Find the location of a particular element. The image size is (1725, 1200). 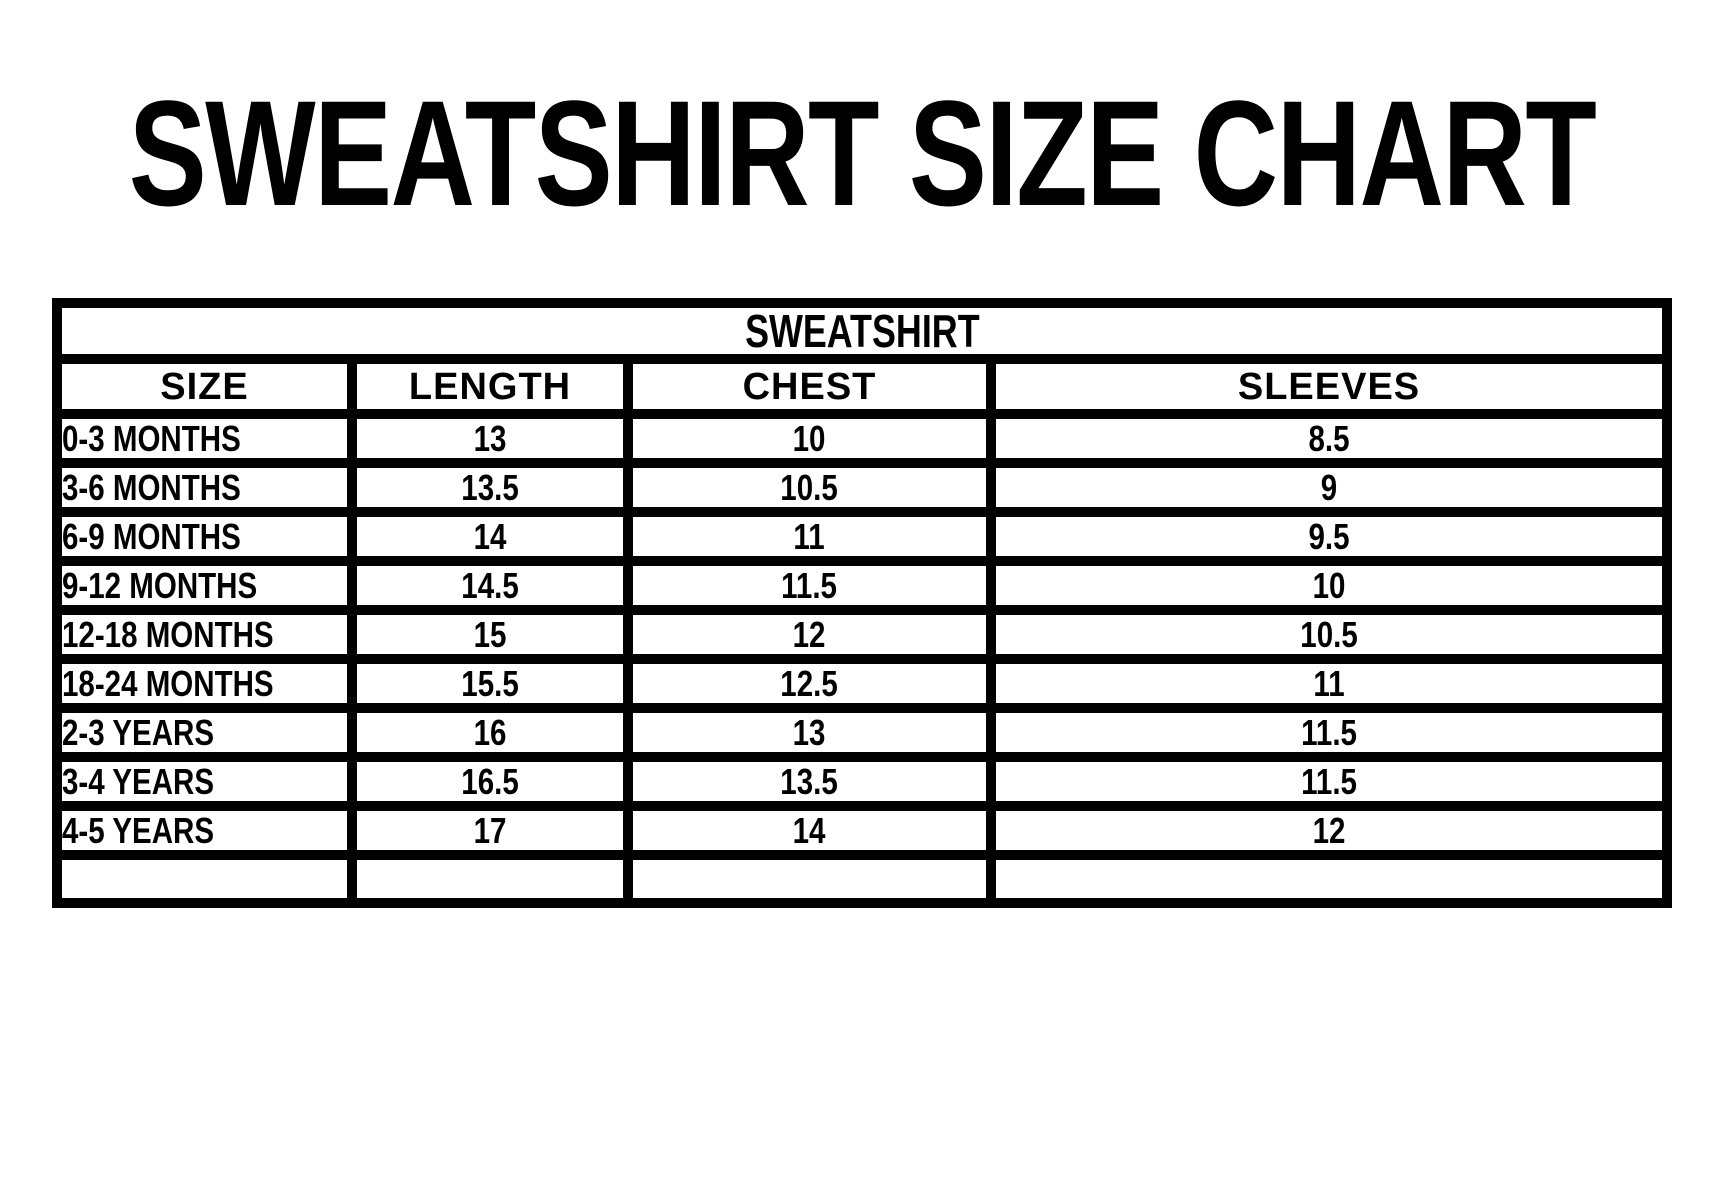

sleeves-value: 10.5 is located at coordinates (1329, 634).